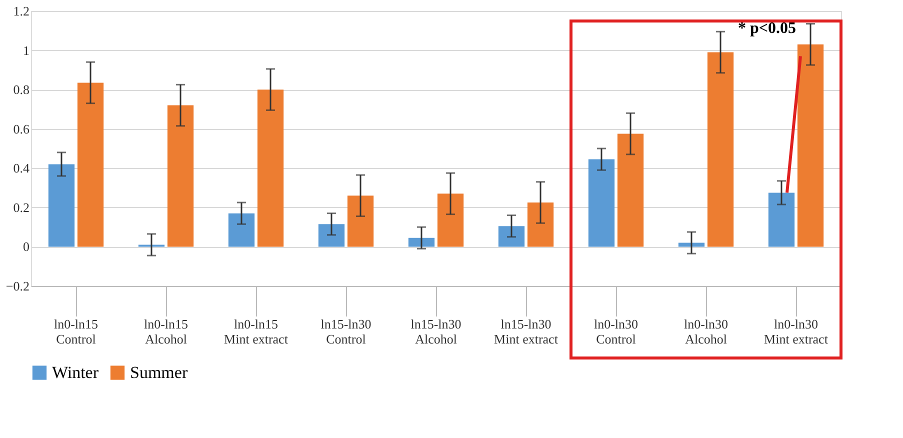 The image size is (903, 438). Describe the element at coordinates (26, 246) in the screenshot. I see `y-tick-label: 0` at that location.